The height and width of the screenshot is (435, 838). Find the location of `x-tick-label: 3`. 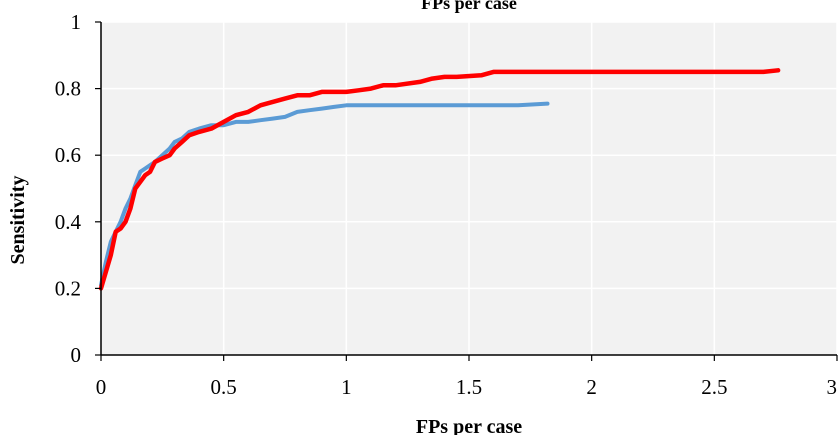

x-tick-label: 3 is located at coordinates (832, 387).